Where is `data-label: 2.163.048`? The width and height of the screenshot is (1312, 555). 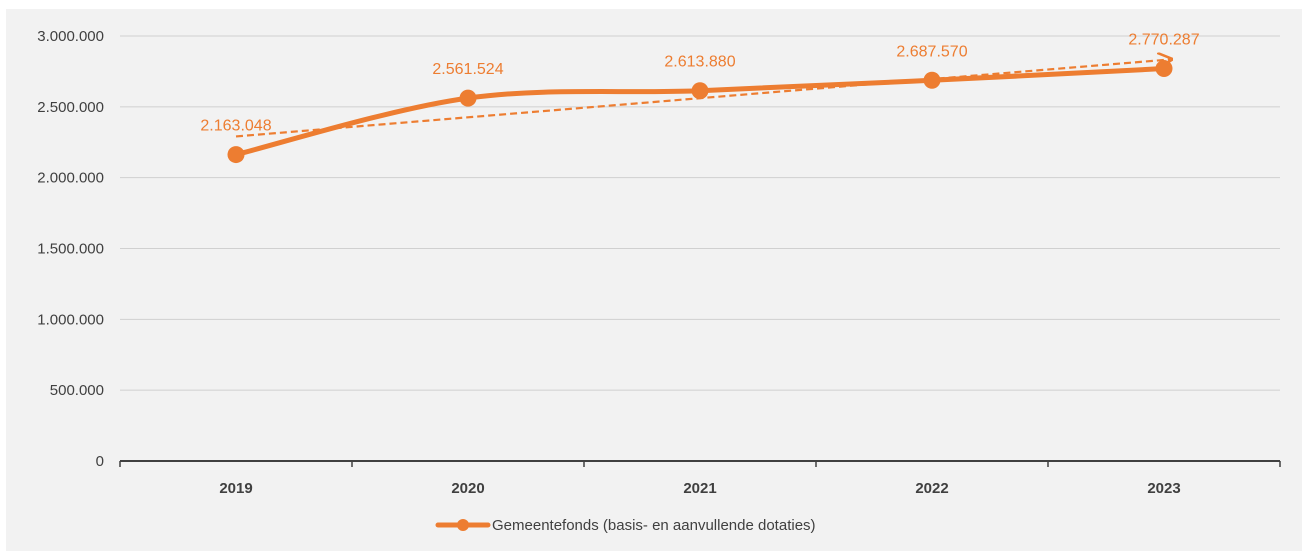 data-label: 2.163.048 is located at coordinates (235, 126).